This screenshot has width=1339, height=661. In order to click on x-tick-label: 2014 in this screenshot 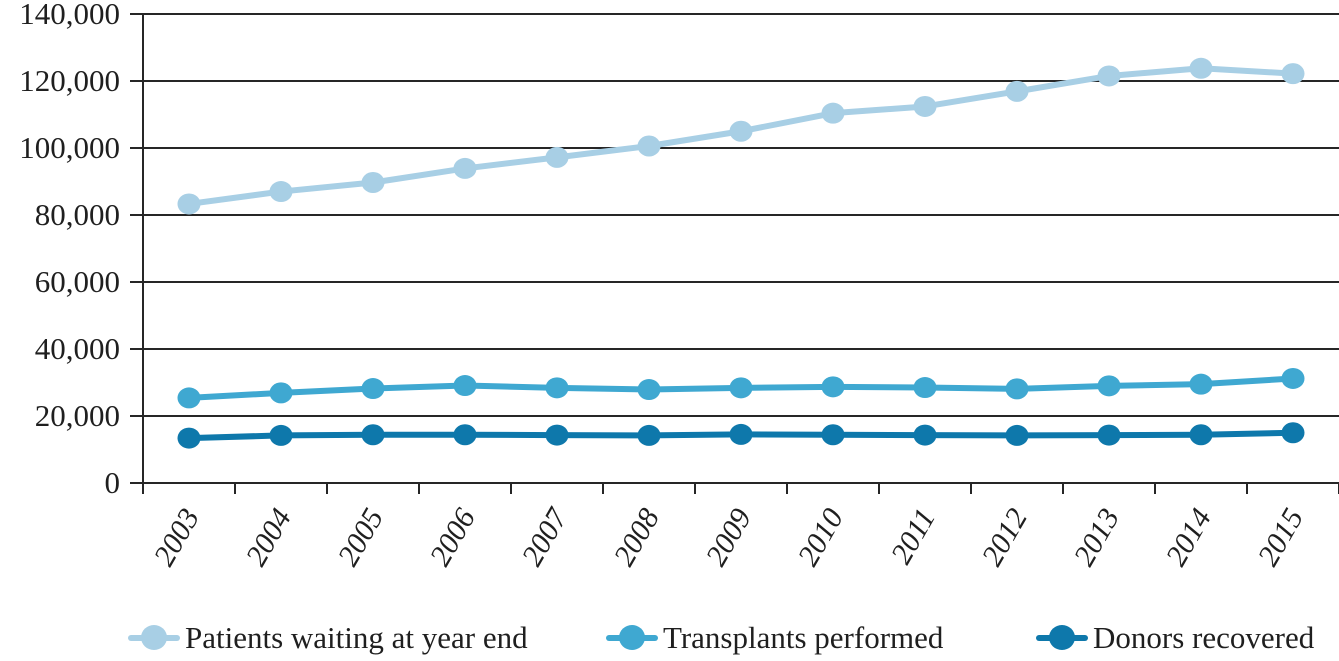, I will do `click(1188, 537)`.